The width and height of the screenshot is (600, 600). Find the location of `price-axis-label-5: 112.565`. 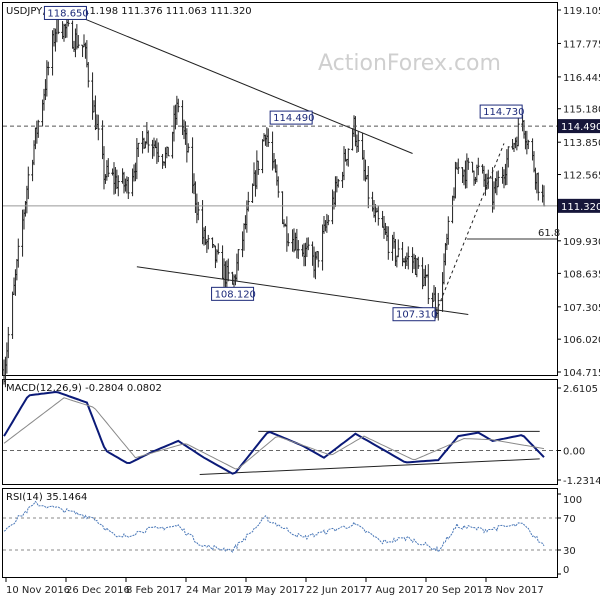

price-axis-label-5: 112.565 is located at coordinates (581, 176).